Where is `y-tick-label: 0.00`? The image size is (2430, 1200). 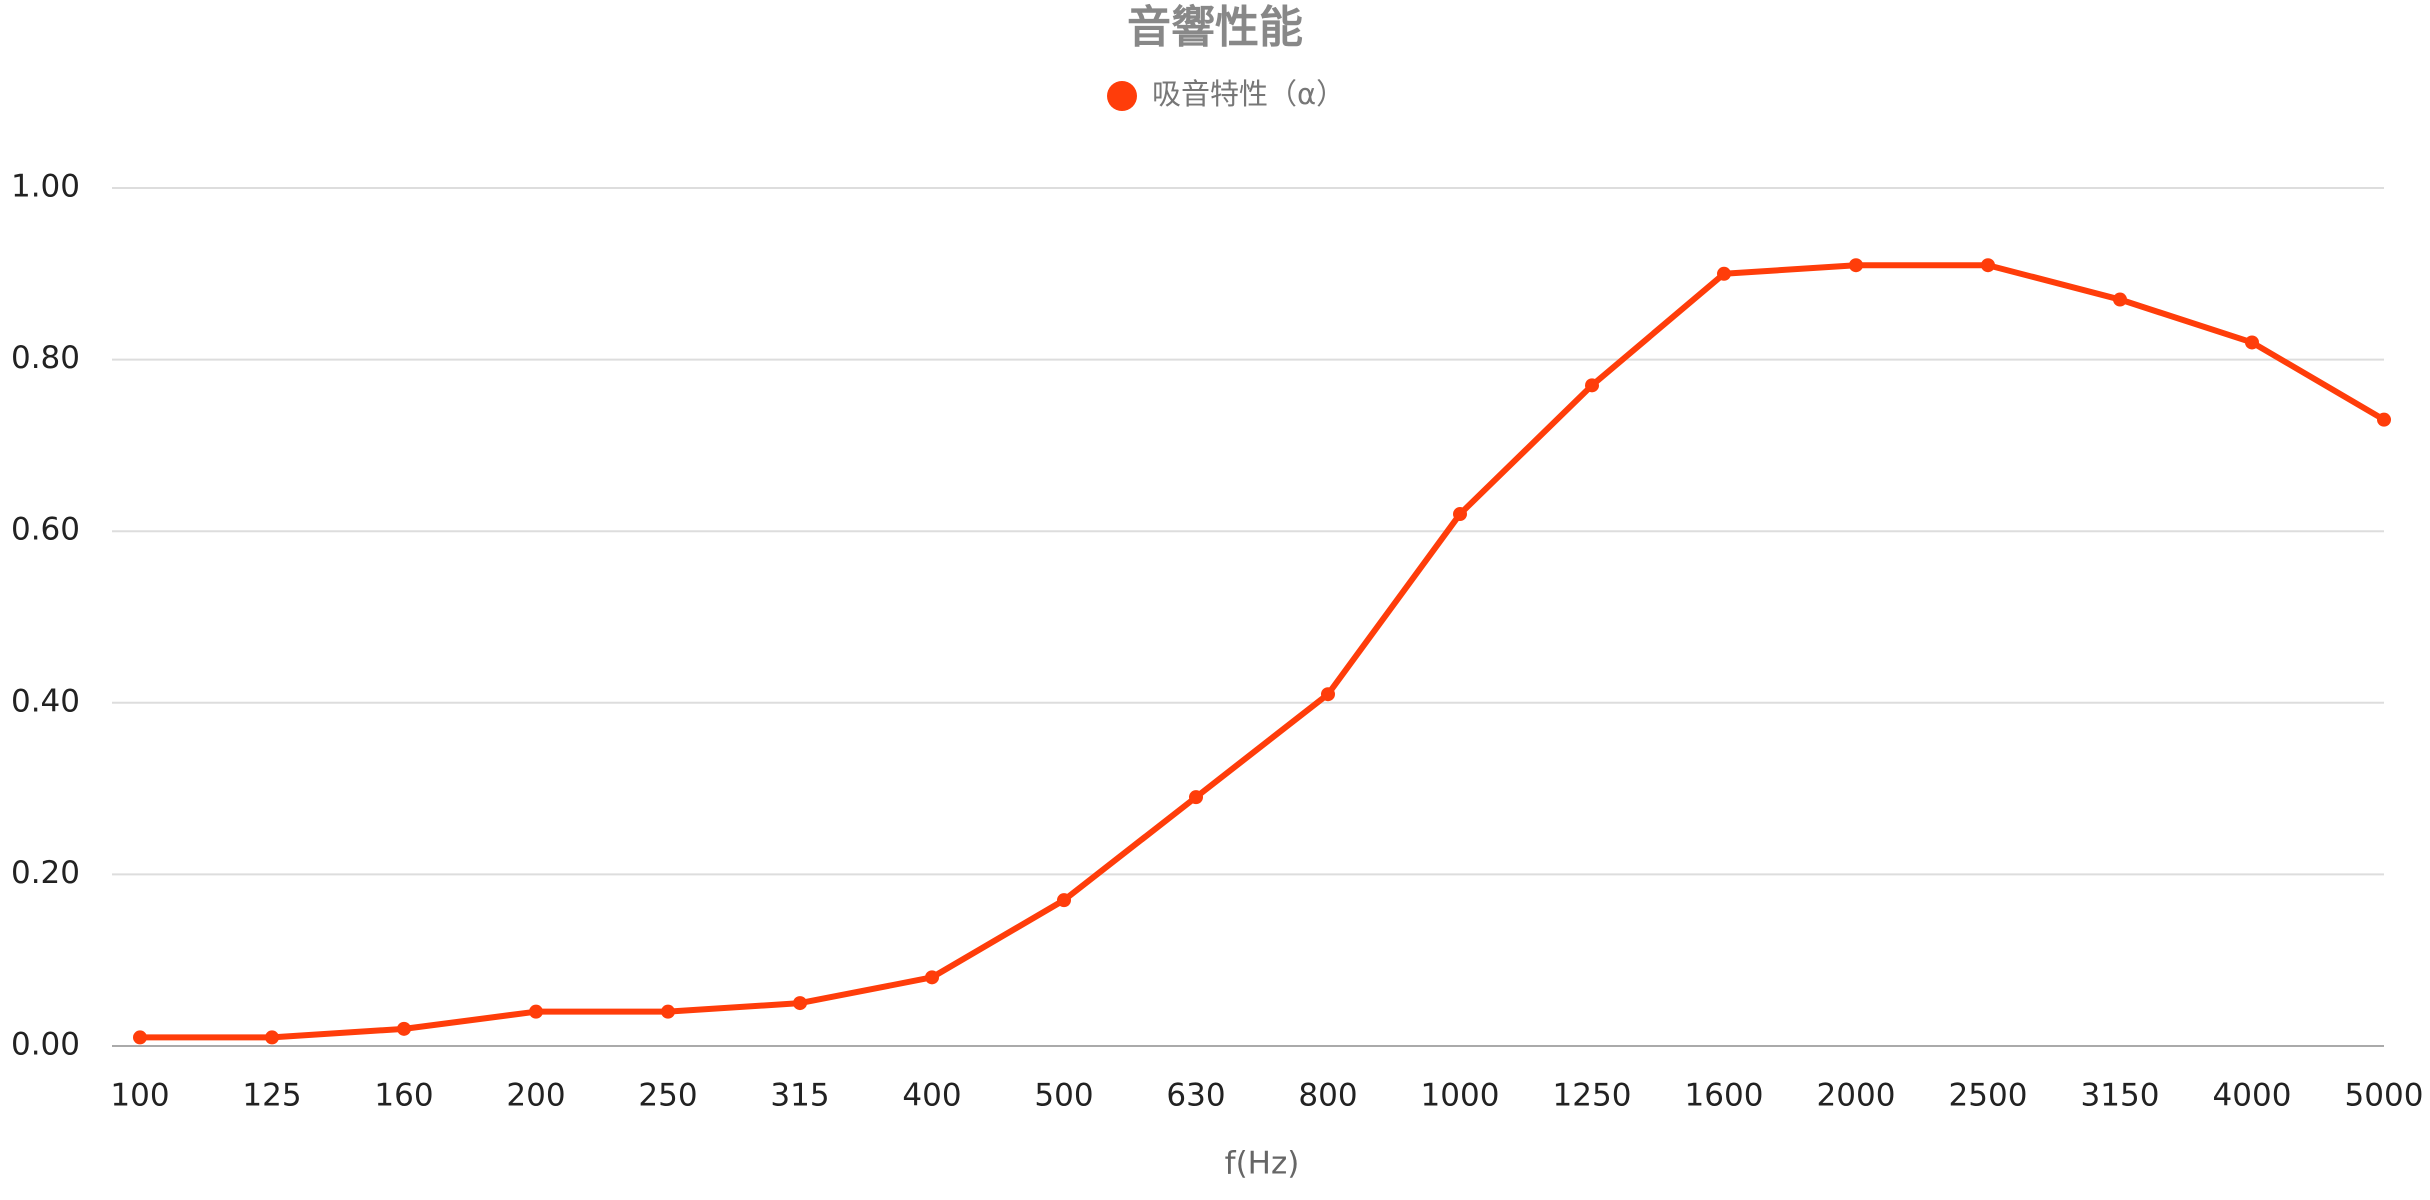
y-tick-label: 0.00 is located at coordinates (45, 1045).